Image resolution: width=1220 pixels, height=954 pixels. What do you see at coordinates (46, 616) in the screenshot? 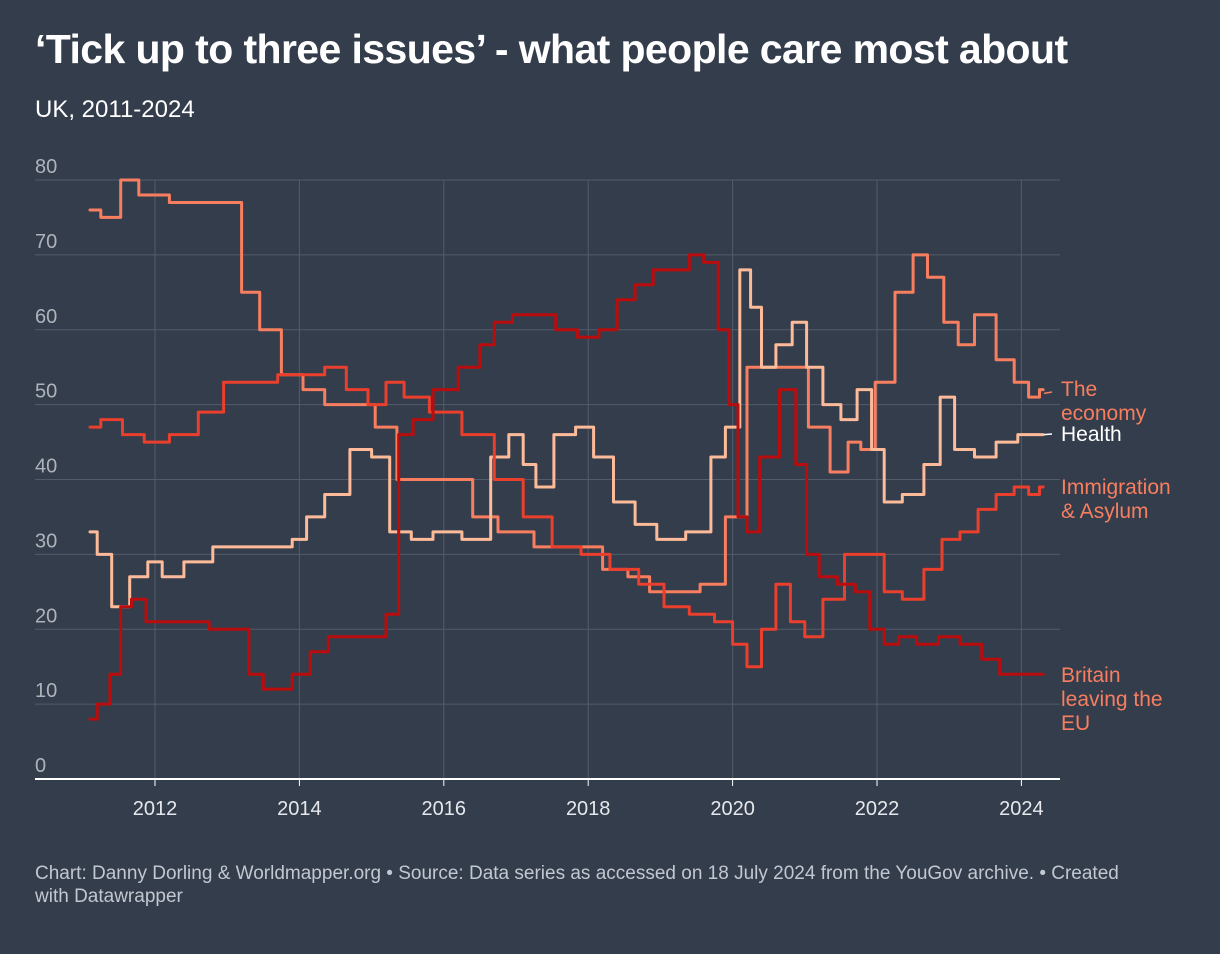
I see `y-tick-label: 20` at bounding box center [46, 616].